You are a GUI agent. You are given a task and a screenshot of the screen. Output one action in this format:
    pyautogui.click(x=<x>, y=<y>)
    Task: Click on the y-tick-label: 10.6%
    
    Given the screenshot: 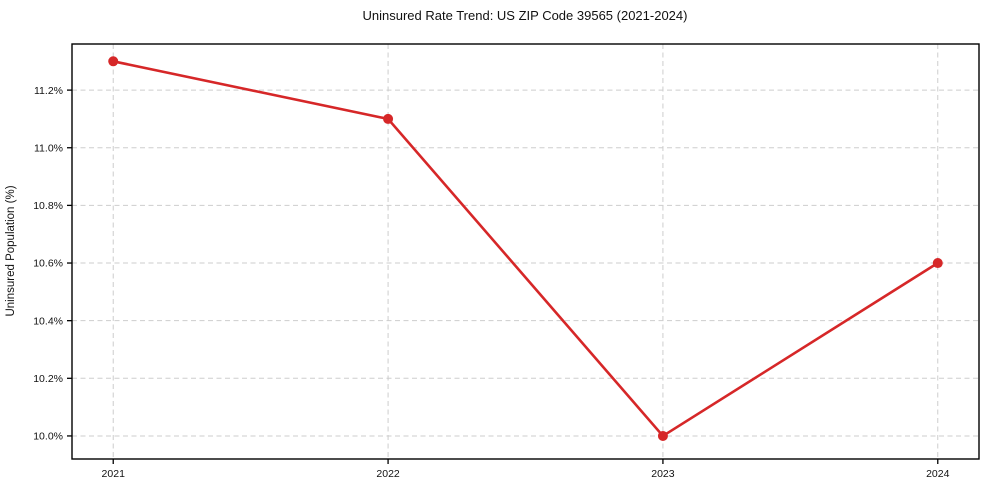 What is the action you would take?
    pyautogui.click(x=48, y=264)
    